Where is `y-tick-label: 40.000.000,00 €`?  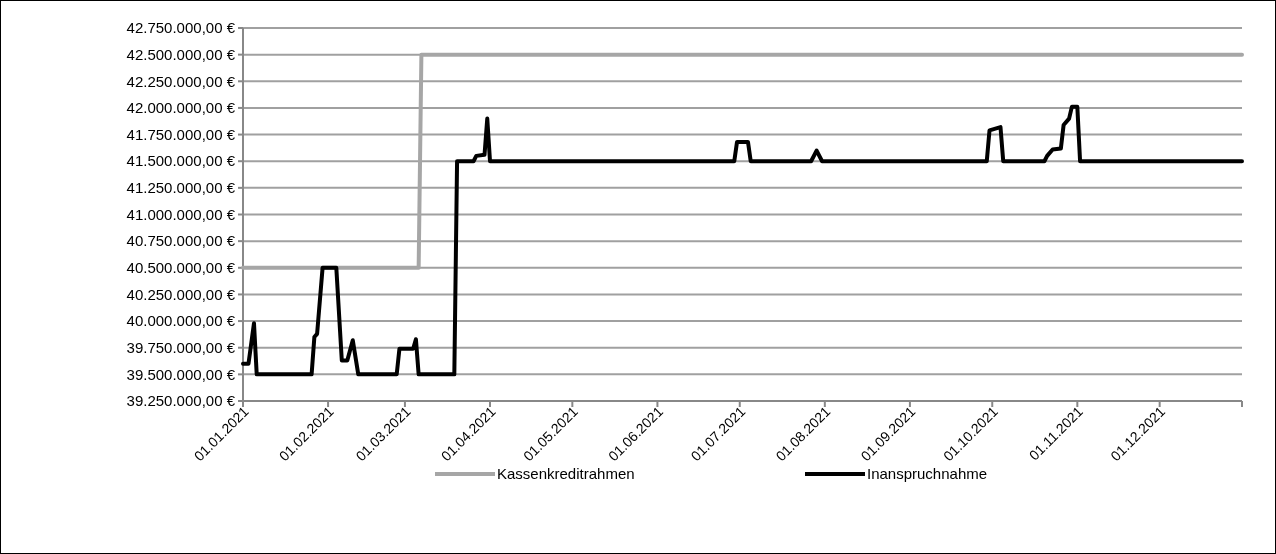 y-tick-label: 40.000.000,00 € is located at coordinates (181, 321).